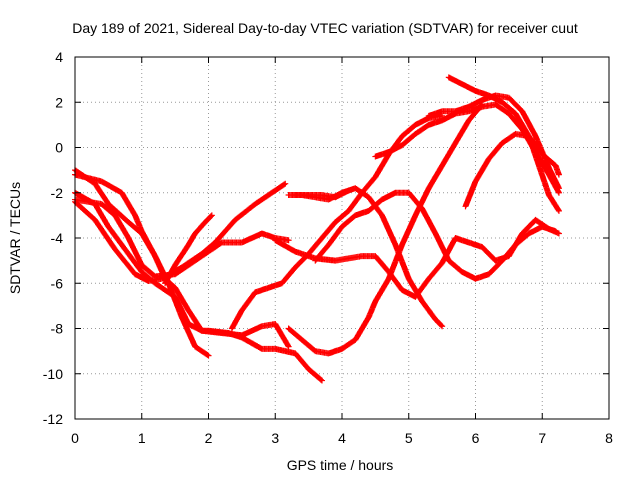  I want to click on y-tick-label: -2, so click(57, 193).